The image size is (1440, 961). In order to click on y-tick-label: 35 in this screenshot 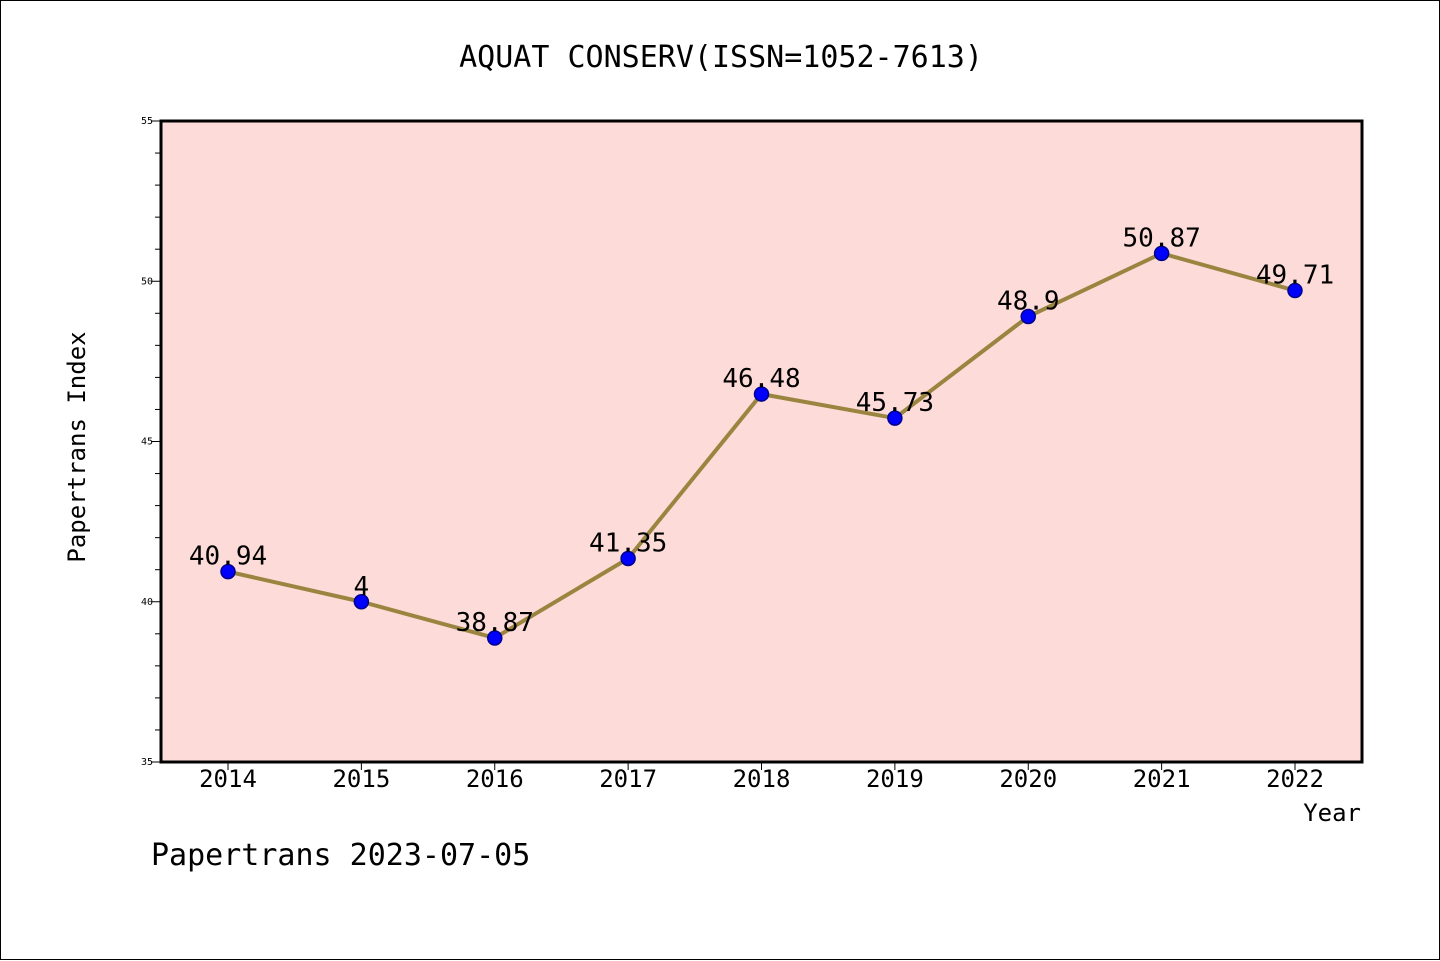, I will do `click(147, 762)`.